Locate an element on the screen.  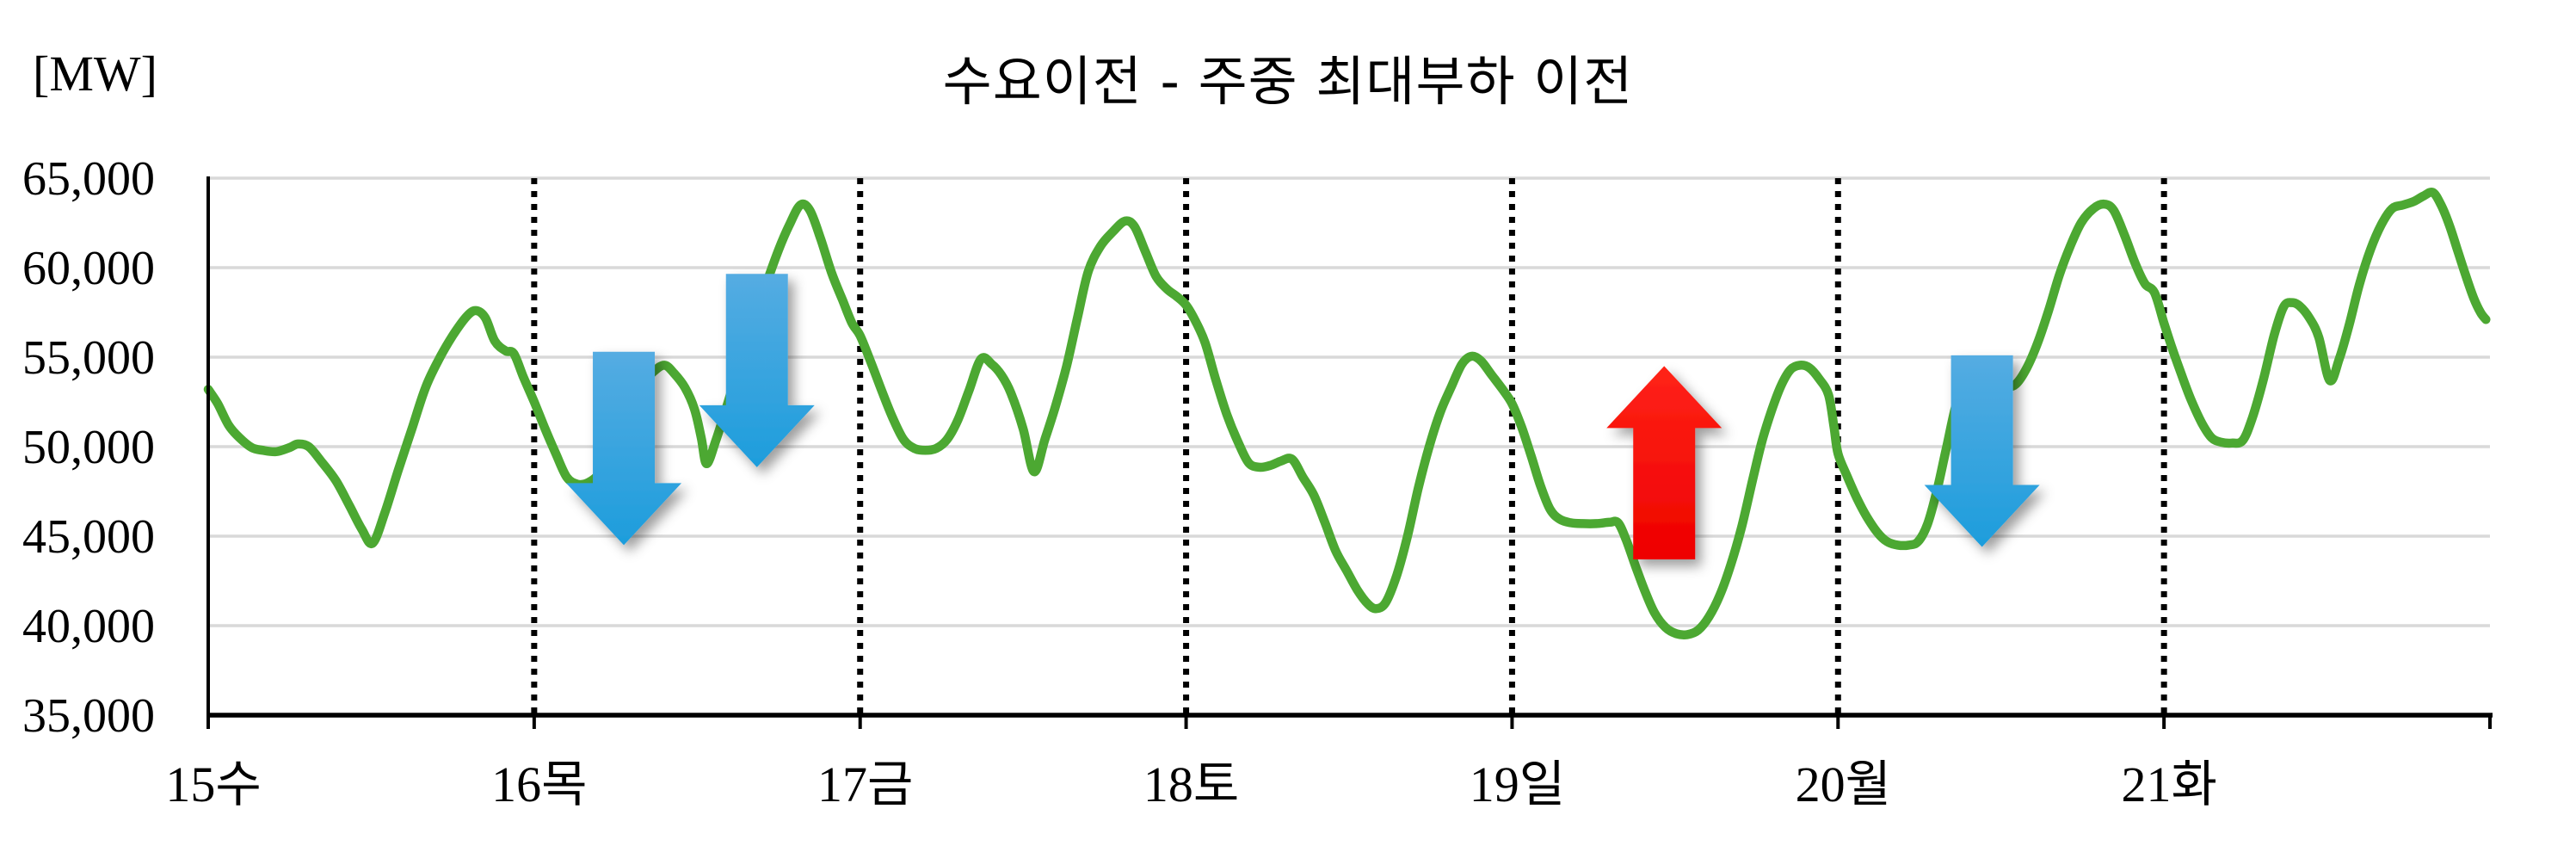
y-tick-label: 60,000 is located at coordinates (89, 268).